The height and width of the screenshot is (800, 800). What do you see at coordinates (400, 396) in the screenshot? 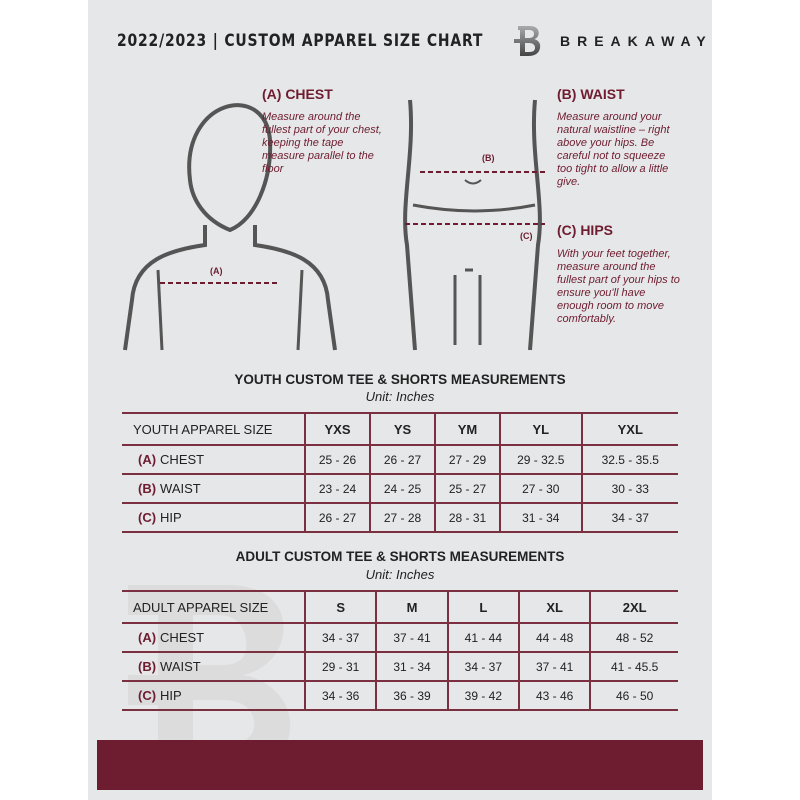
I see `youth-unit: Unit: Inches` at bounding box center [400, 396].